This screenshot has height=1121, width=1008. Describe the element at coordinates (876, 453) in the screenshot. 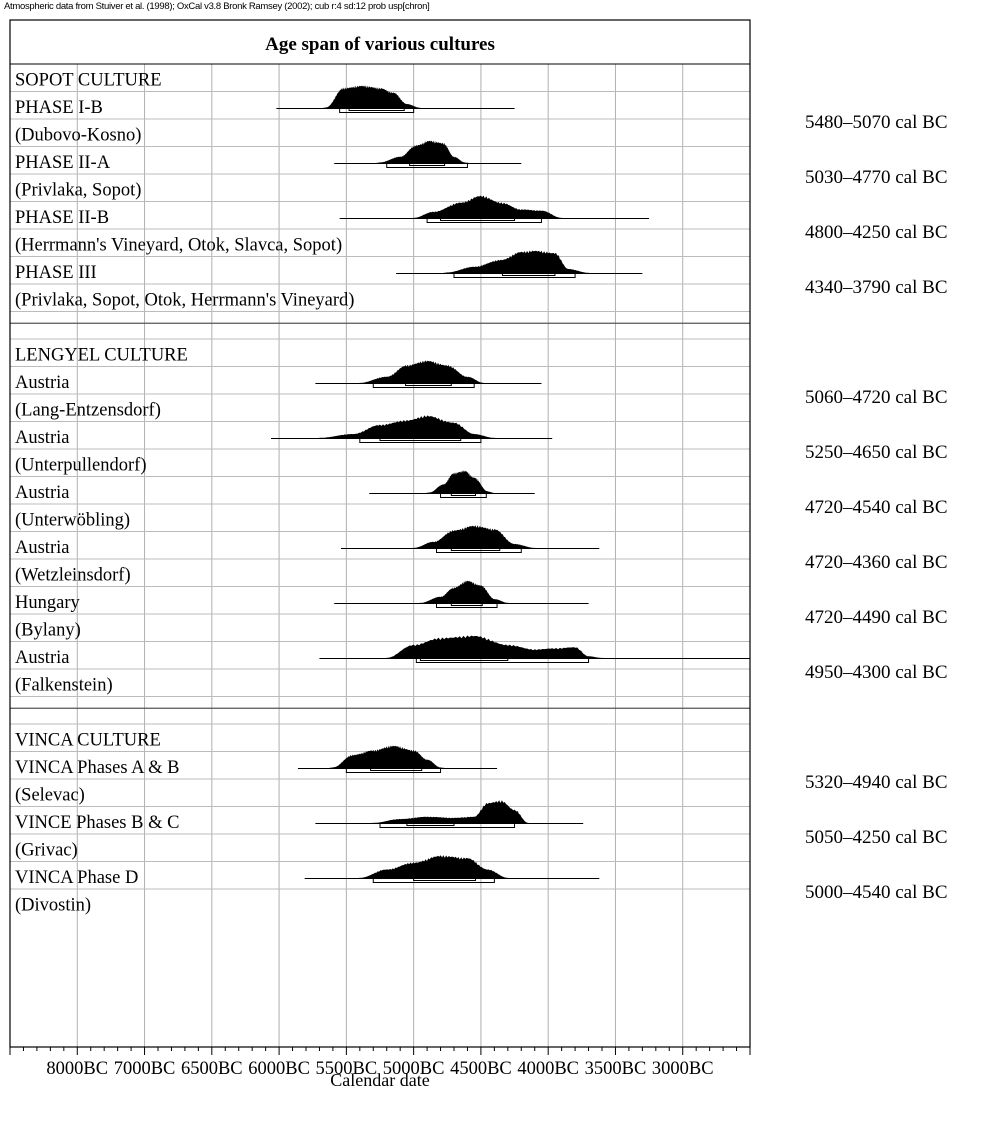

I see `range-label: 5250–4650 cal BC` at that location.